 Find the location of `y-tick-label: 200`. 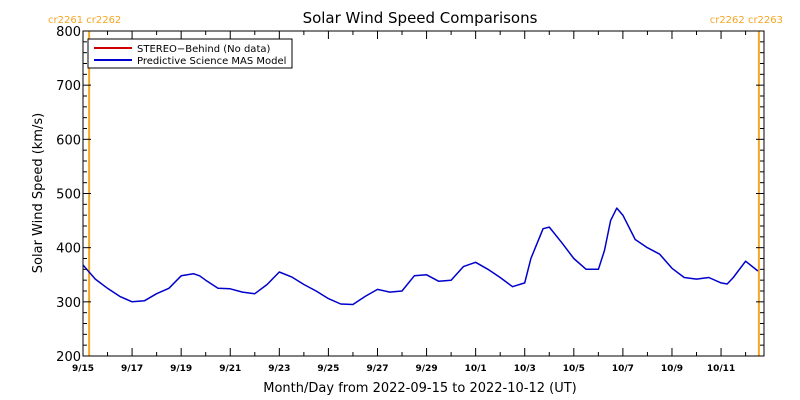

y-tick-label: 200 is located at coordinates (68, 357).